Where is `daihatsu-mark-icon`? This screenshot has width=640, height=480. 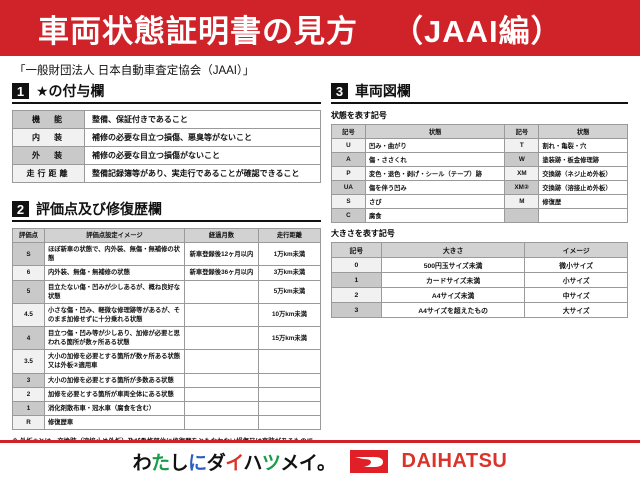
daihatsu-mark-icon is located at coordinates (368, 461).